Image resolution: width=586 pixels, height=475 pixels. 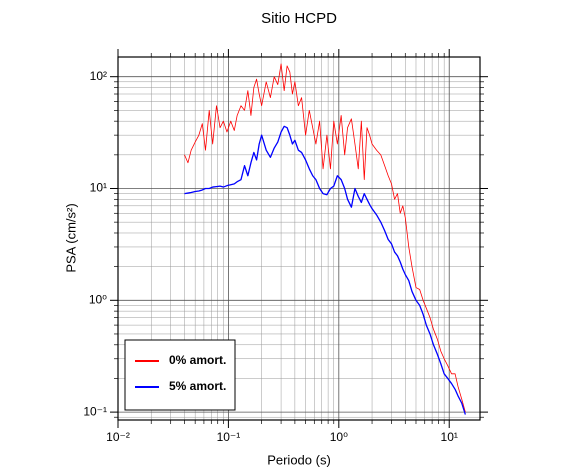 I want to click on chart-title: Sitio HCPD, so click(x=299, y=18).